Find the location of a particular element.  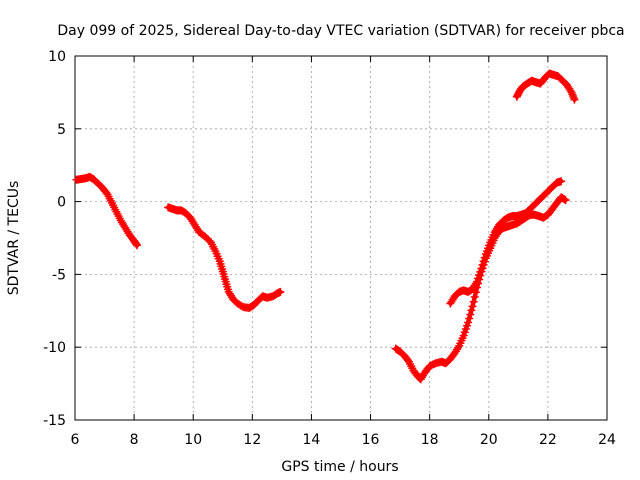

x-axis-label: GPS time / hours is located at coordinates (339, 467).